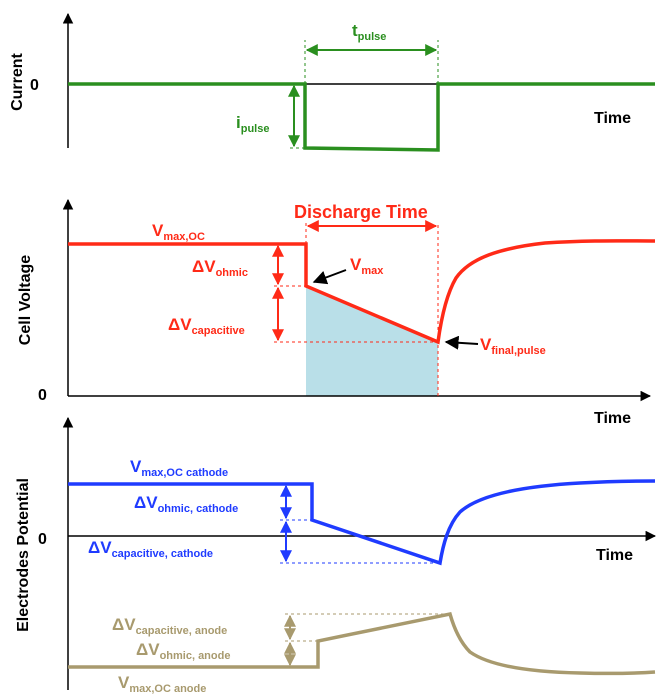 The image size is (662, 695). Describe the element at coordinates (183, 651) in the screenshot. I see `dv-ohmic-anode-label: ΔVohmic, anode` at that location.